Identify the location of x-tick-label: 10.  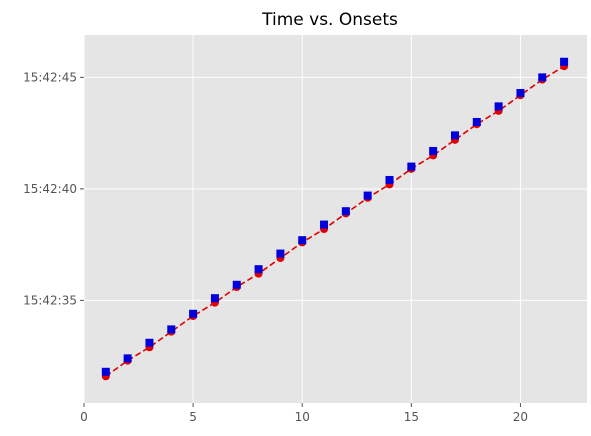
(302, 417).